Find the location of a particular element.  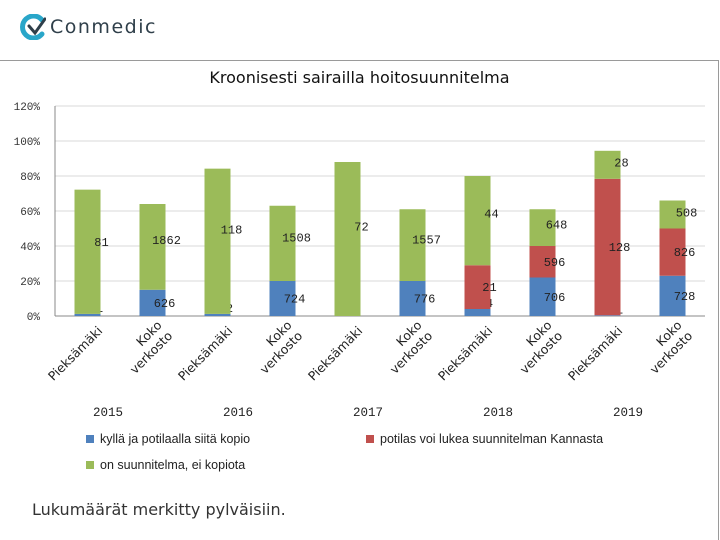

data-label: 128 is located at coordinates (620, 248).